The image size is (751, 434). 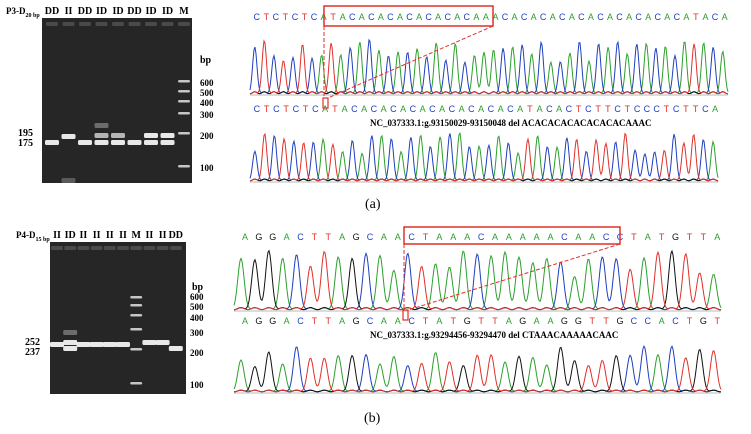 I want to click on gel-a-bands, so click(x=117, y=102).